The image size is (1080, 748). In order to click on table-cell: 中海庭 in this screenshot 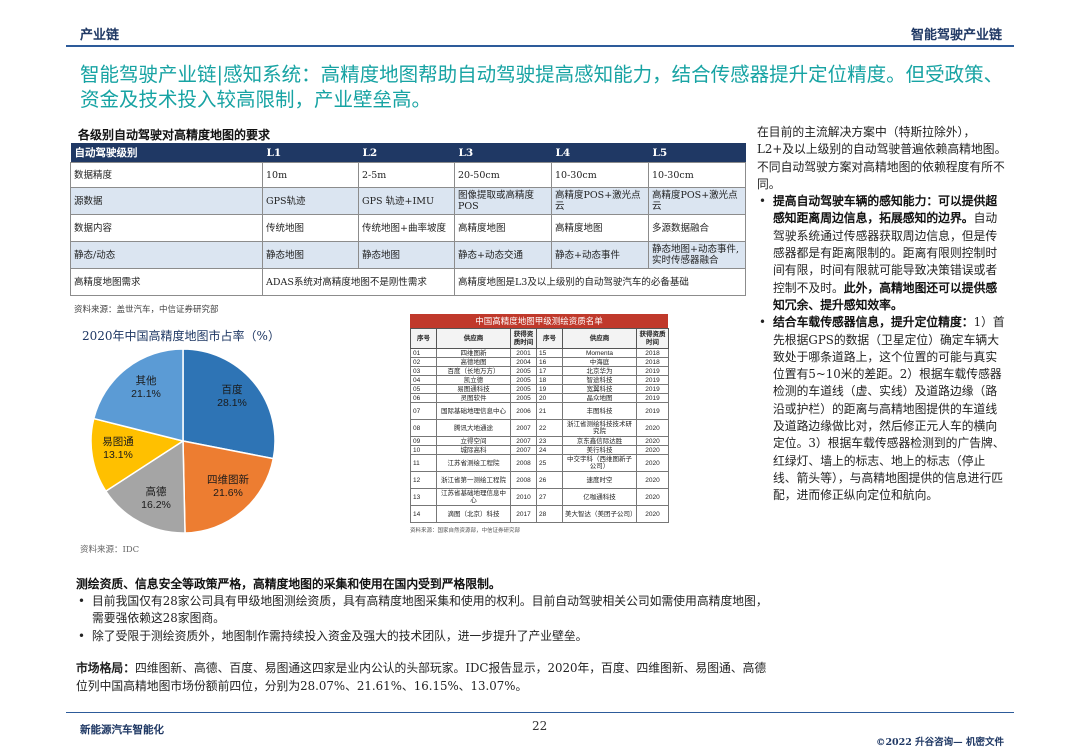, I will do `click(599, 362)`.